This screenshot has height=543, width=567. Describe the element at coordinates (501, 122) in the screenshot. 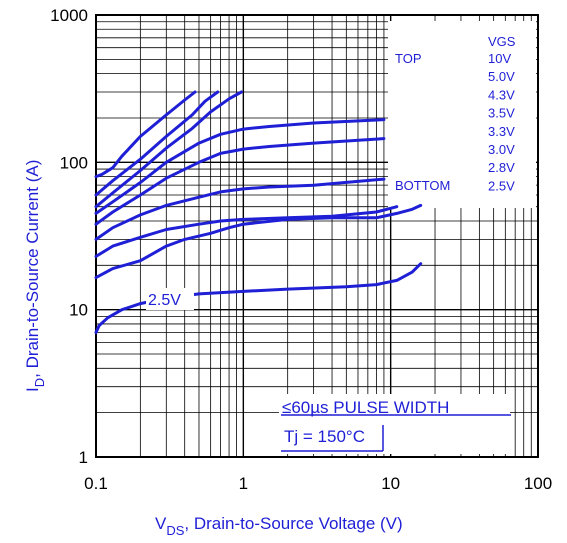

I see `legend-entries: 10V 5.0V 4.3V 3.5V 3.3V 3.0V 2.8V 2.5V` at that location.